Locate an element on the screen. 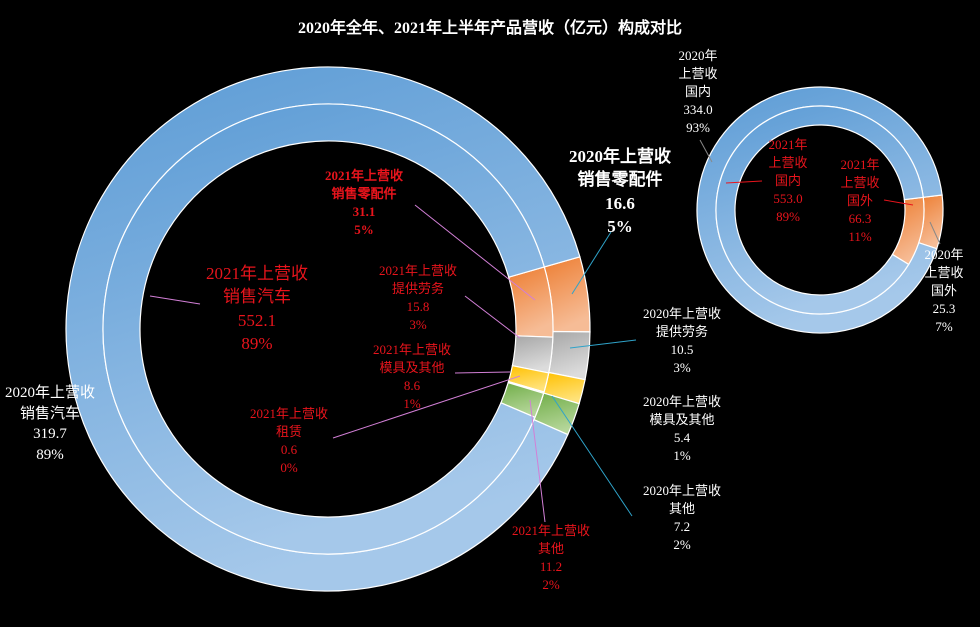  data-label-outer-其他: 2020年上营收 其他 7.2 2% is located at coordinates (682, 518).